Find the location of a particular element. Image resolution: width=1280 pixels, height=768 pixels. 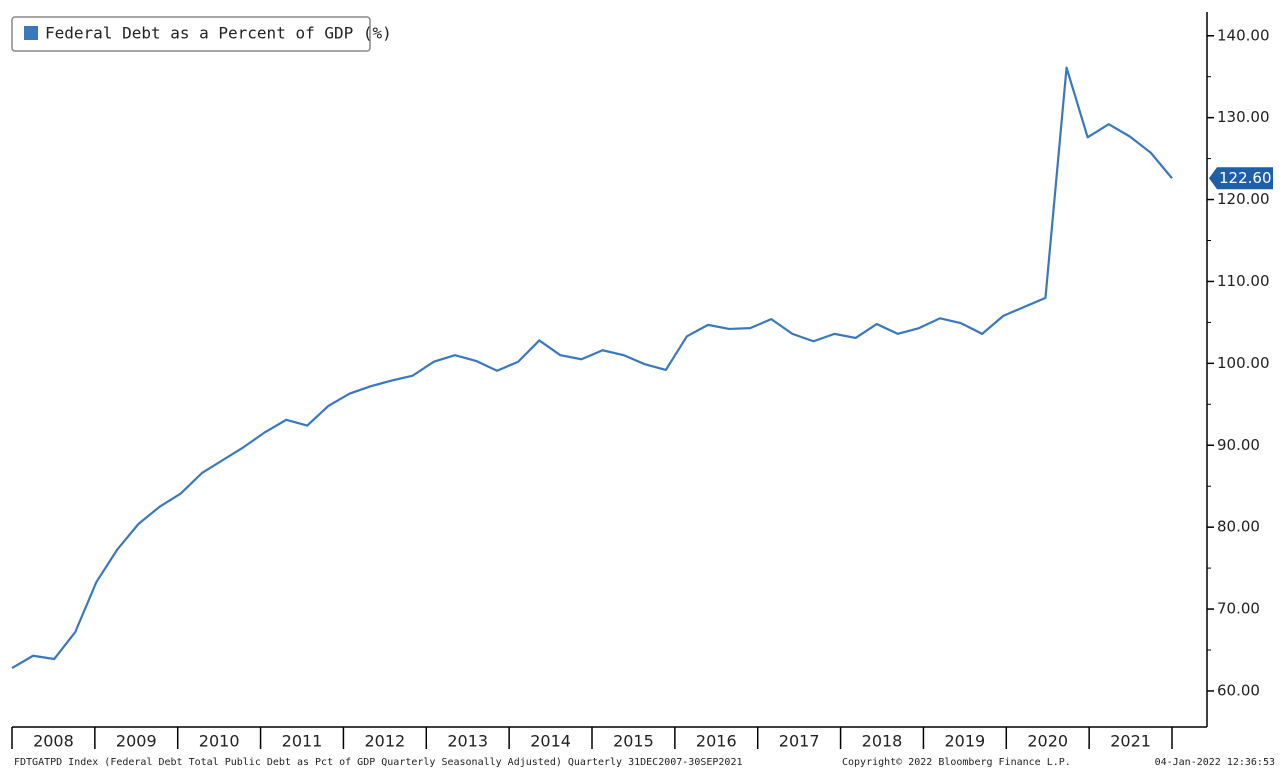

footer-date: 04-Jan-2022 12:36:53 is located at coordinates (1215, 762).